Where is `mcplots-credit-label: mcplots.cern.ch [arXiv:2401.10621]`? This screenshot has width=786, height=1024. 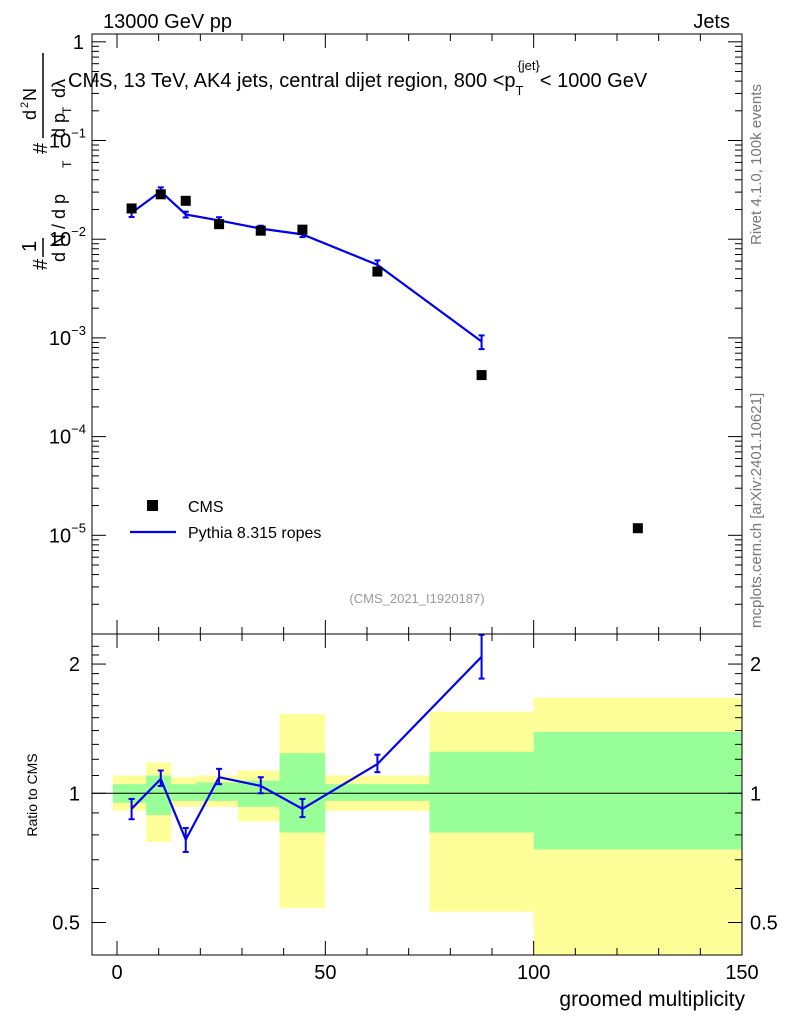
mcplots-credit-label: mcplots.cern.ch [arXiv:2401.10621] is located at coordinates (756, 510).